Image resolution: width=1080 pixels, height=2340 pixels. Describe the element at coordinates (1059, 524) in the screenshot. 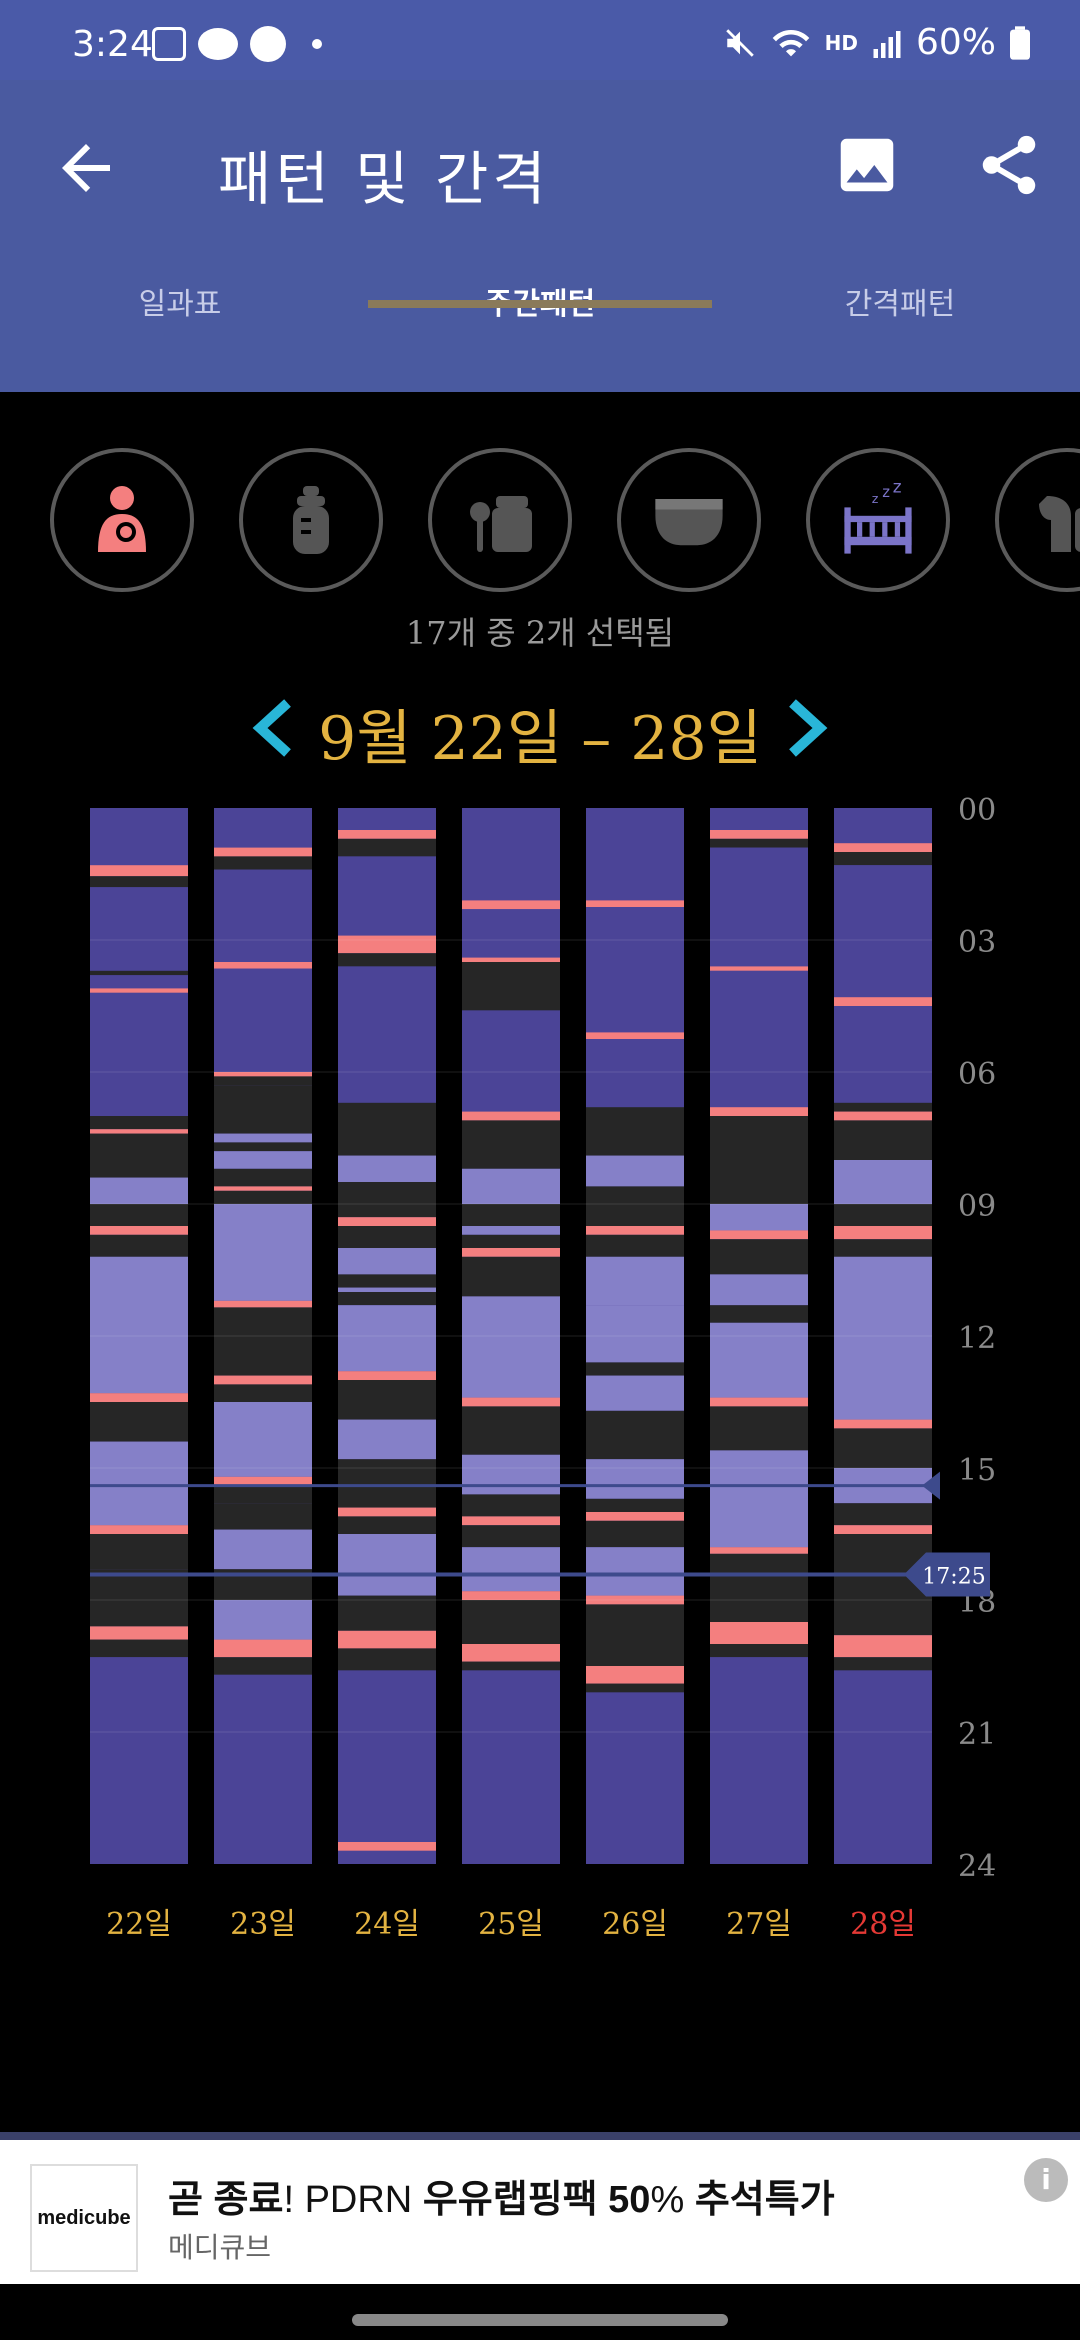

I see `pump-icon` at that location.